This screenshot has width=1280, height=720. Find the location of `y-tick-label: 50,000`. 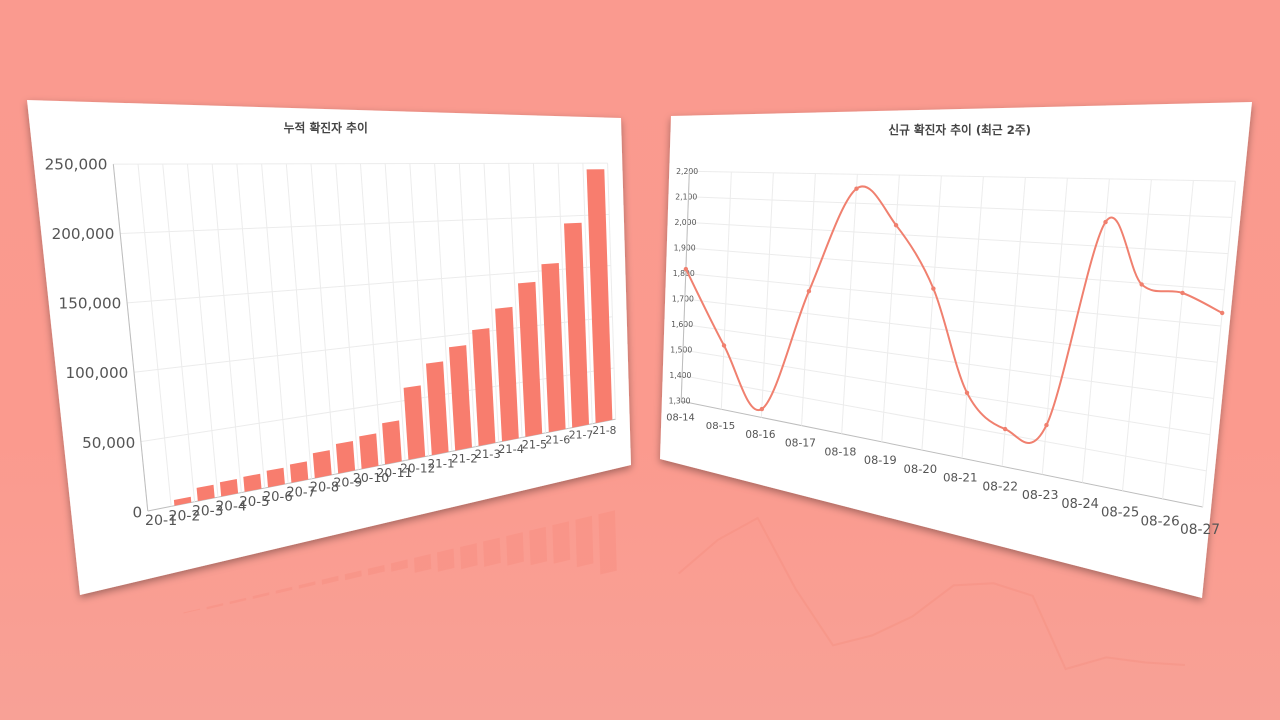

y-tick-label: 50,000 is located at coordinates (108, 443).